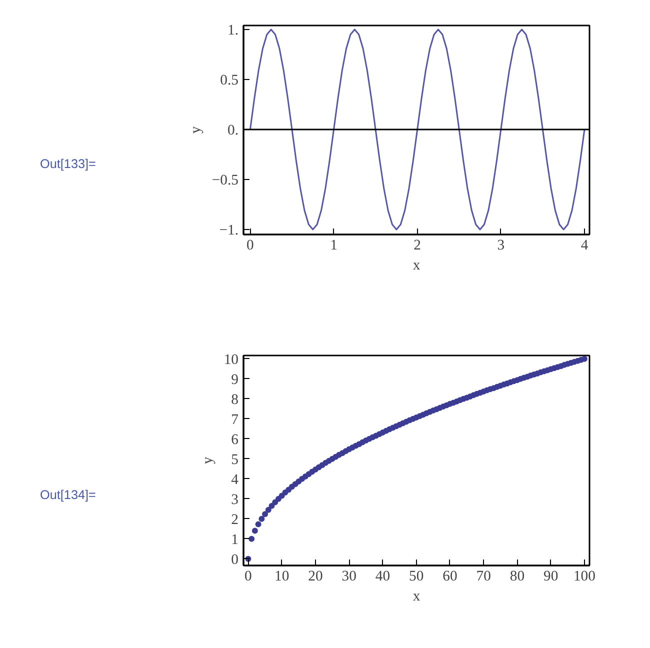 The image size is (650, 648). What do you see at coordinates (234, 420) in the screenshot?
I see `y-tick-label: 7` at bounding box center [234, 420].